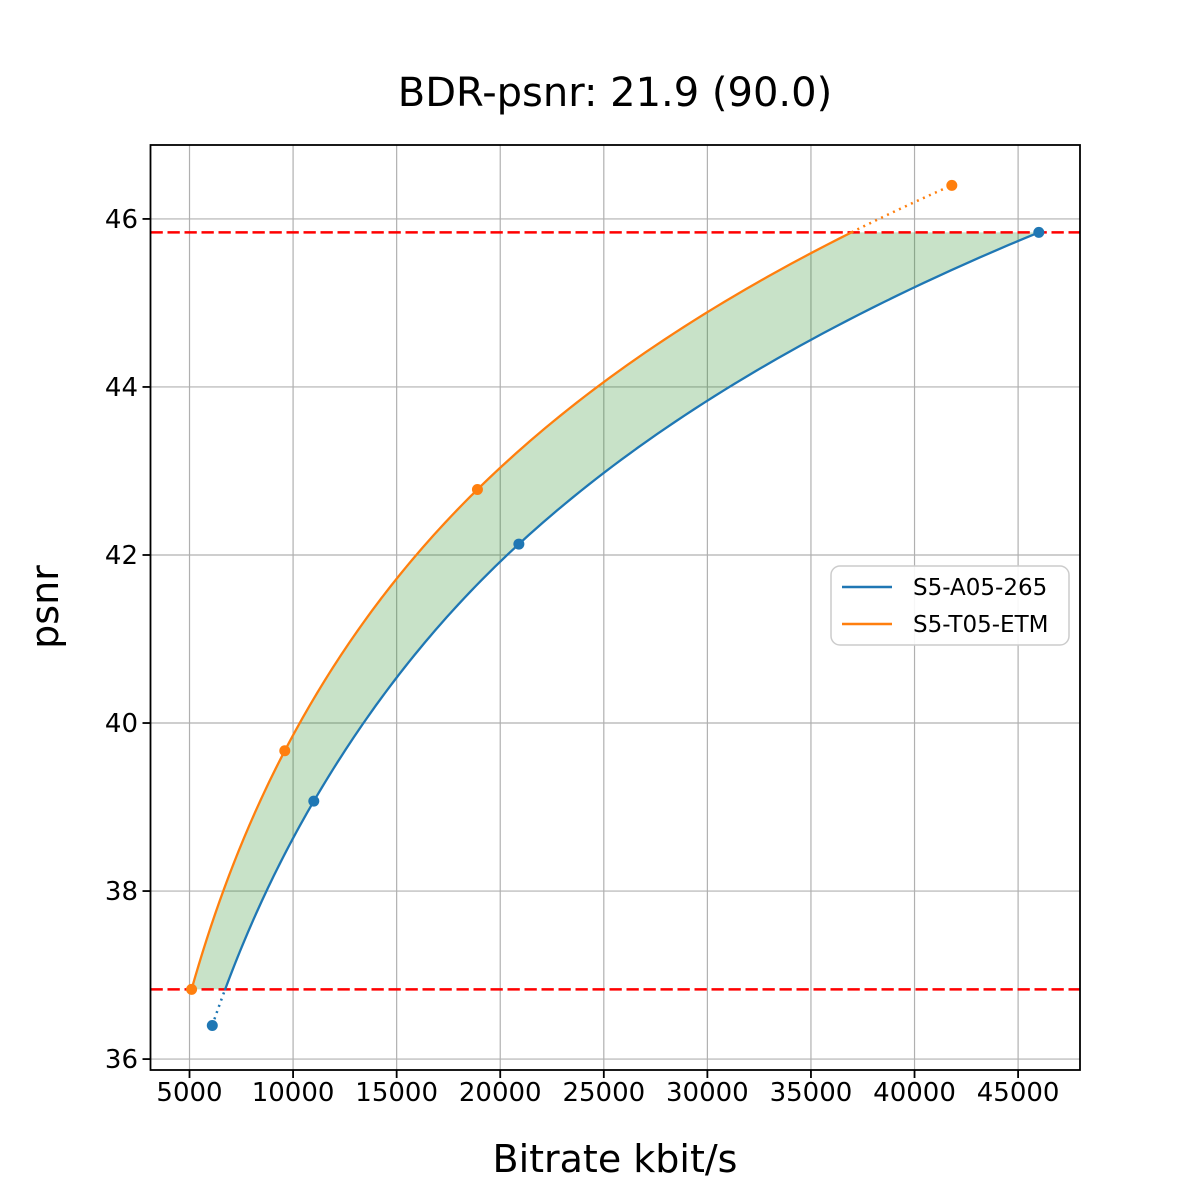 This screenshot has height=1200, width=1200. What do you see at coordinates (615, 93) in the screenshot?
I see `chart-title: BDR-psnr: 21.9 (90.0)` at bounding box center [615, 93].